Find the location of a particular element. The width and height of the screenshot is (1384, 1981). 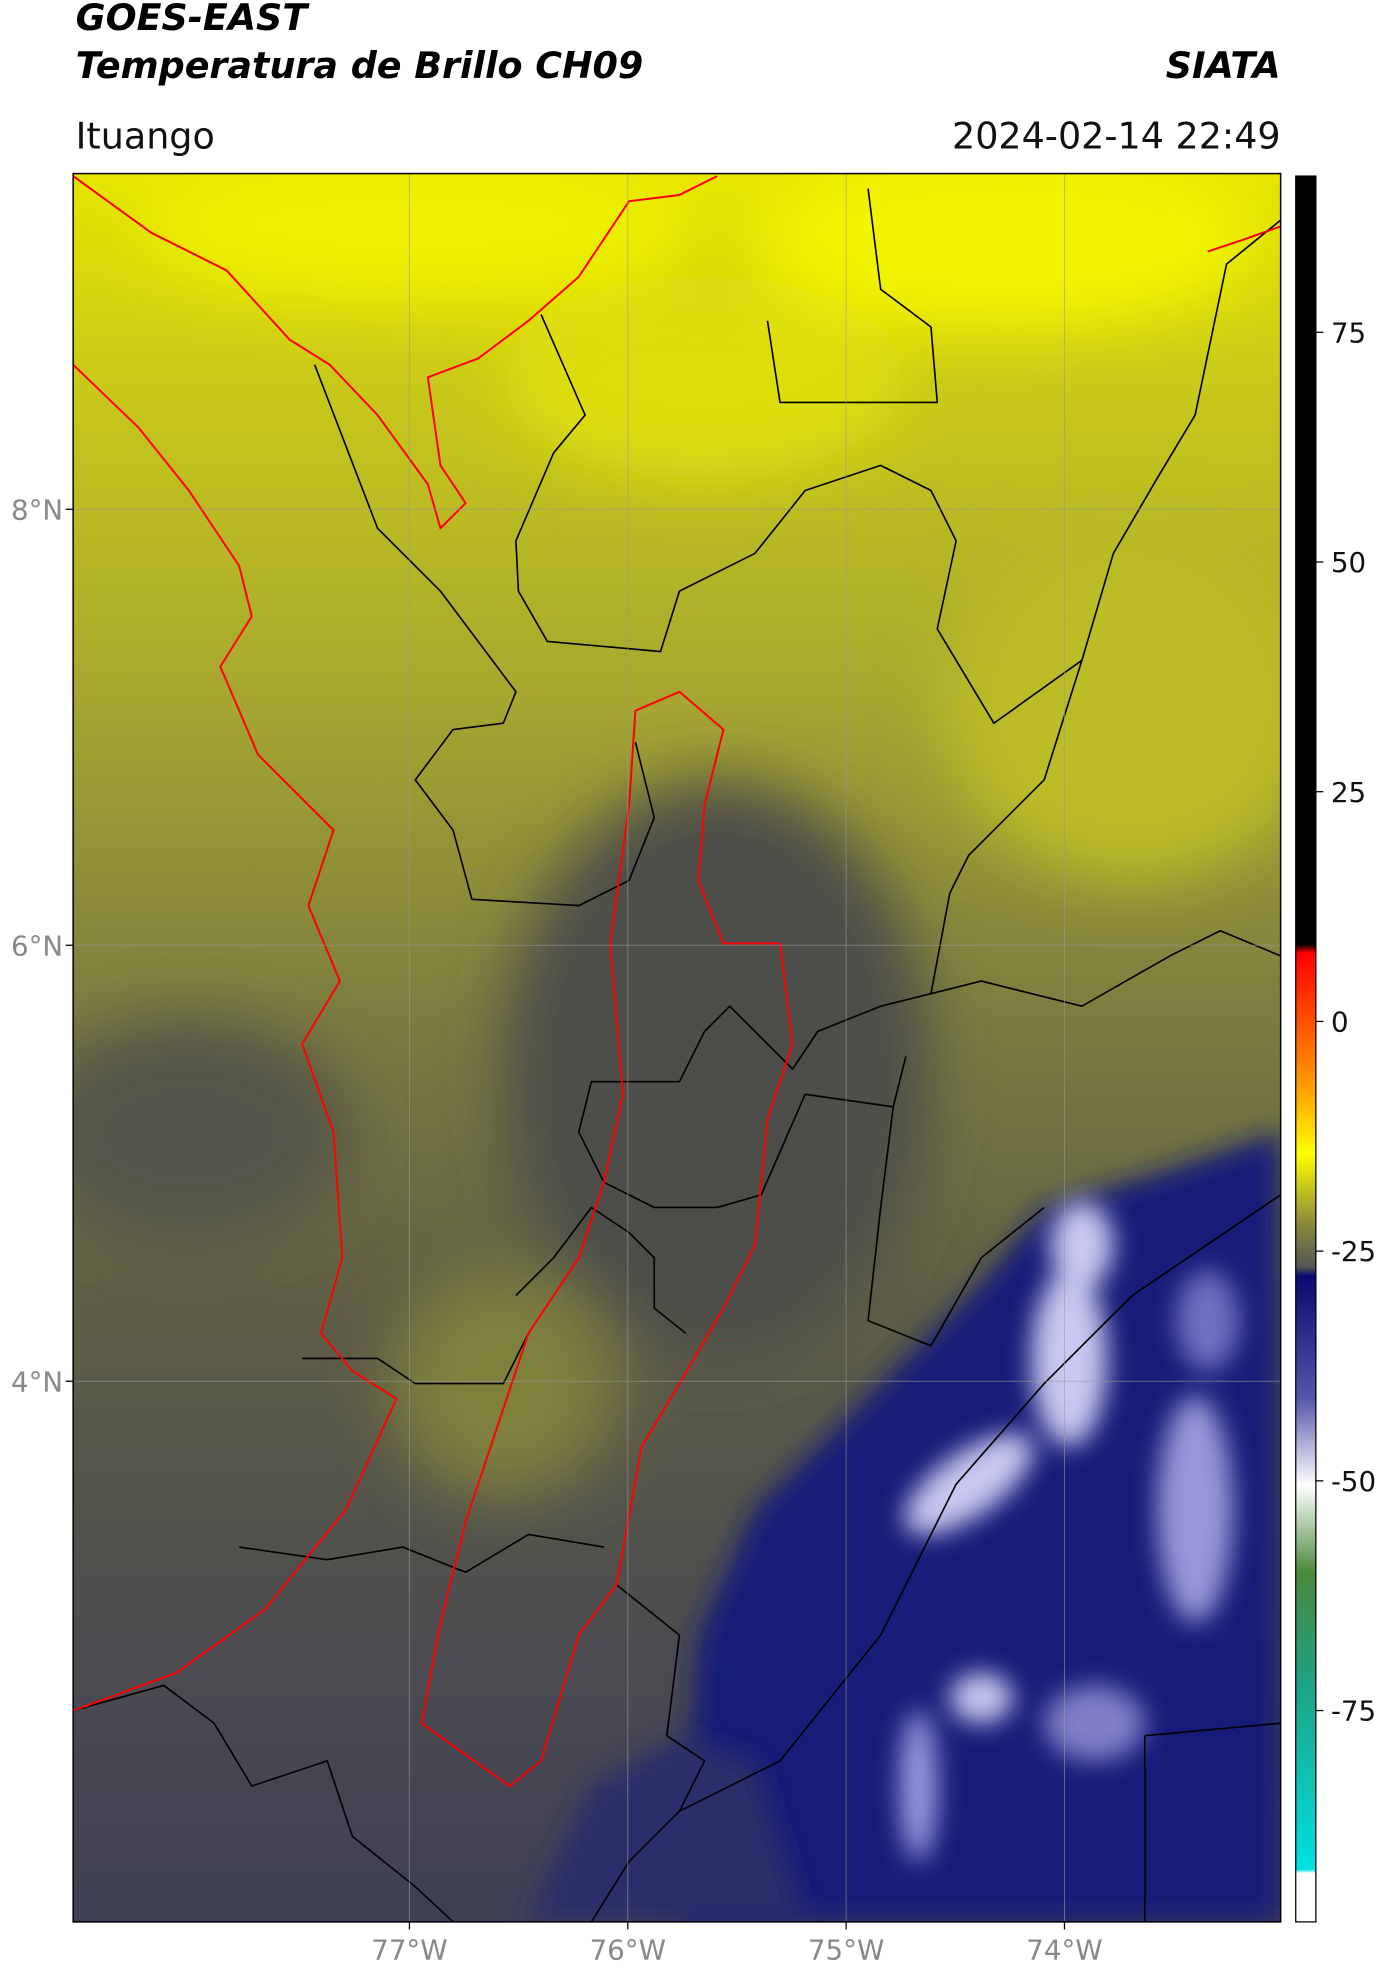

colorbar is located at coordinates (1306, 1049).